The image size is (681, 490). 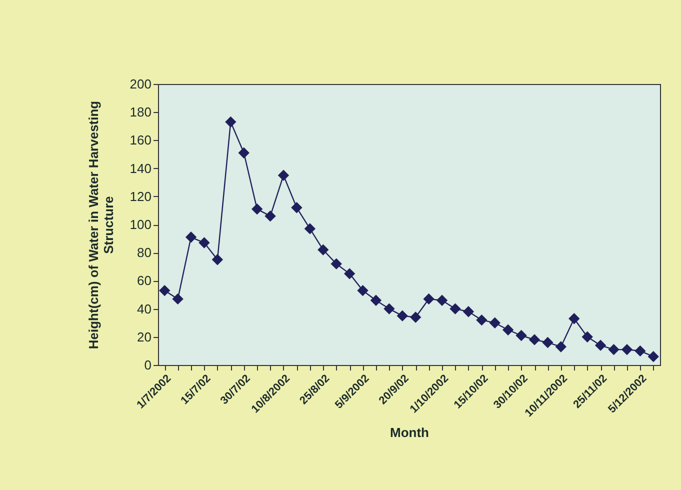 What do you see at coordinates (101, 225) in the screenshot?
I see `y-axis-title: Height(cm) of Water in Water Harvesting Structure` at bounding box center [101, 225].